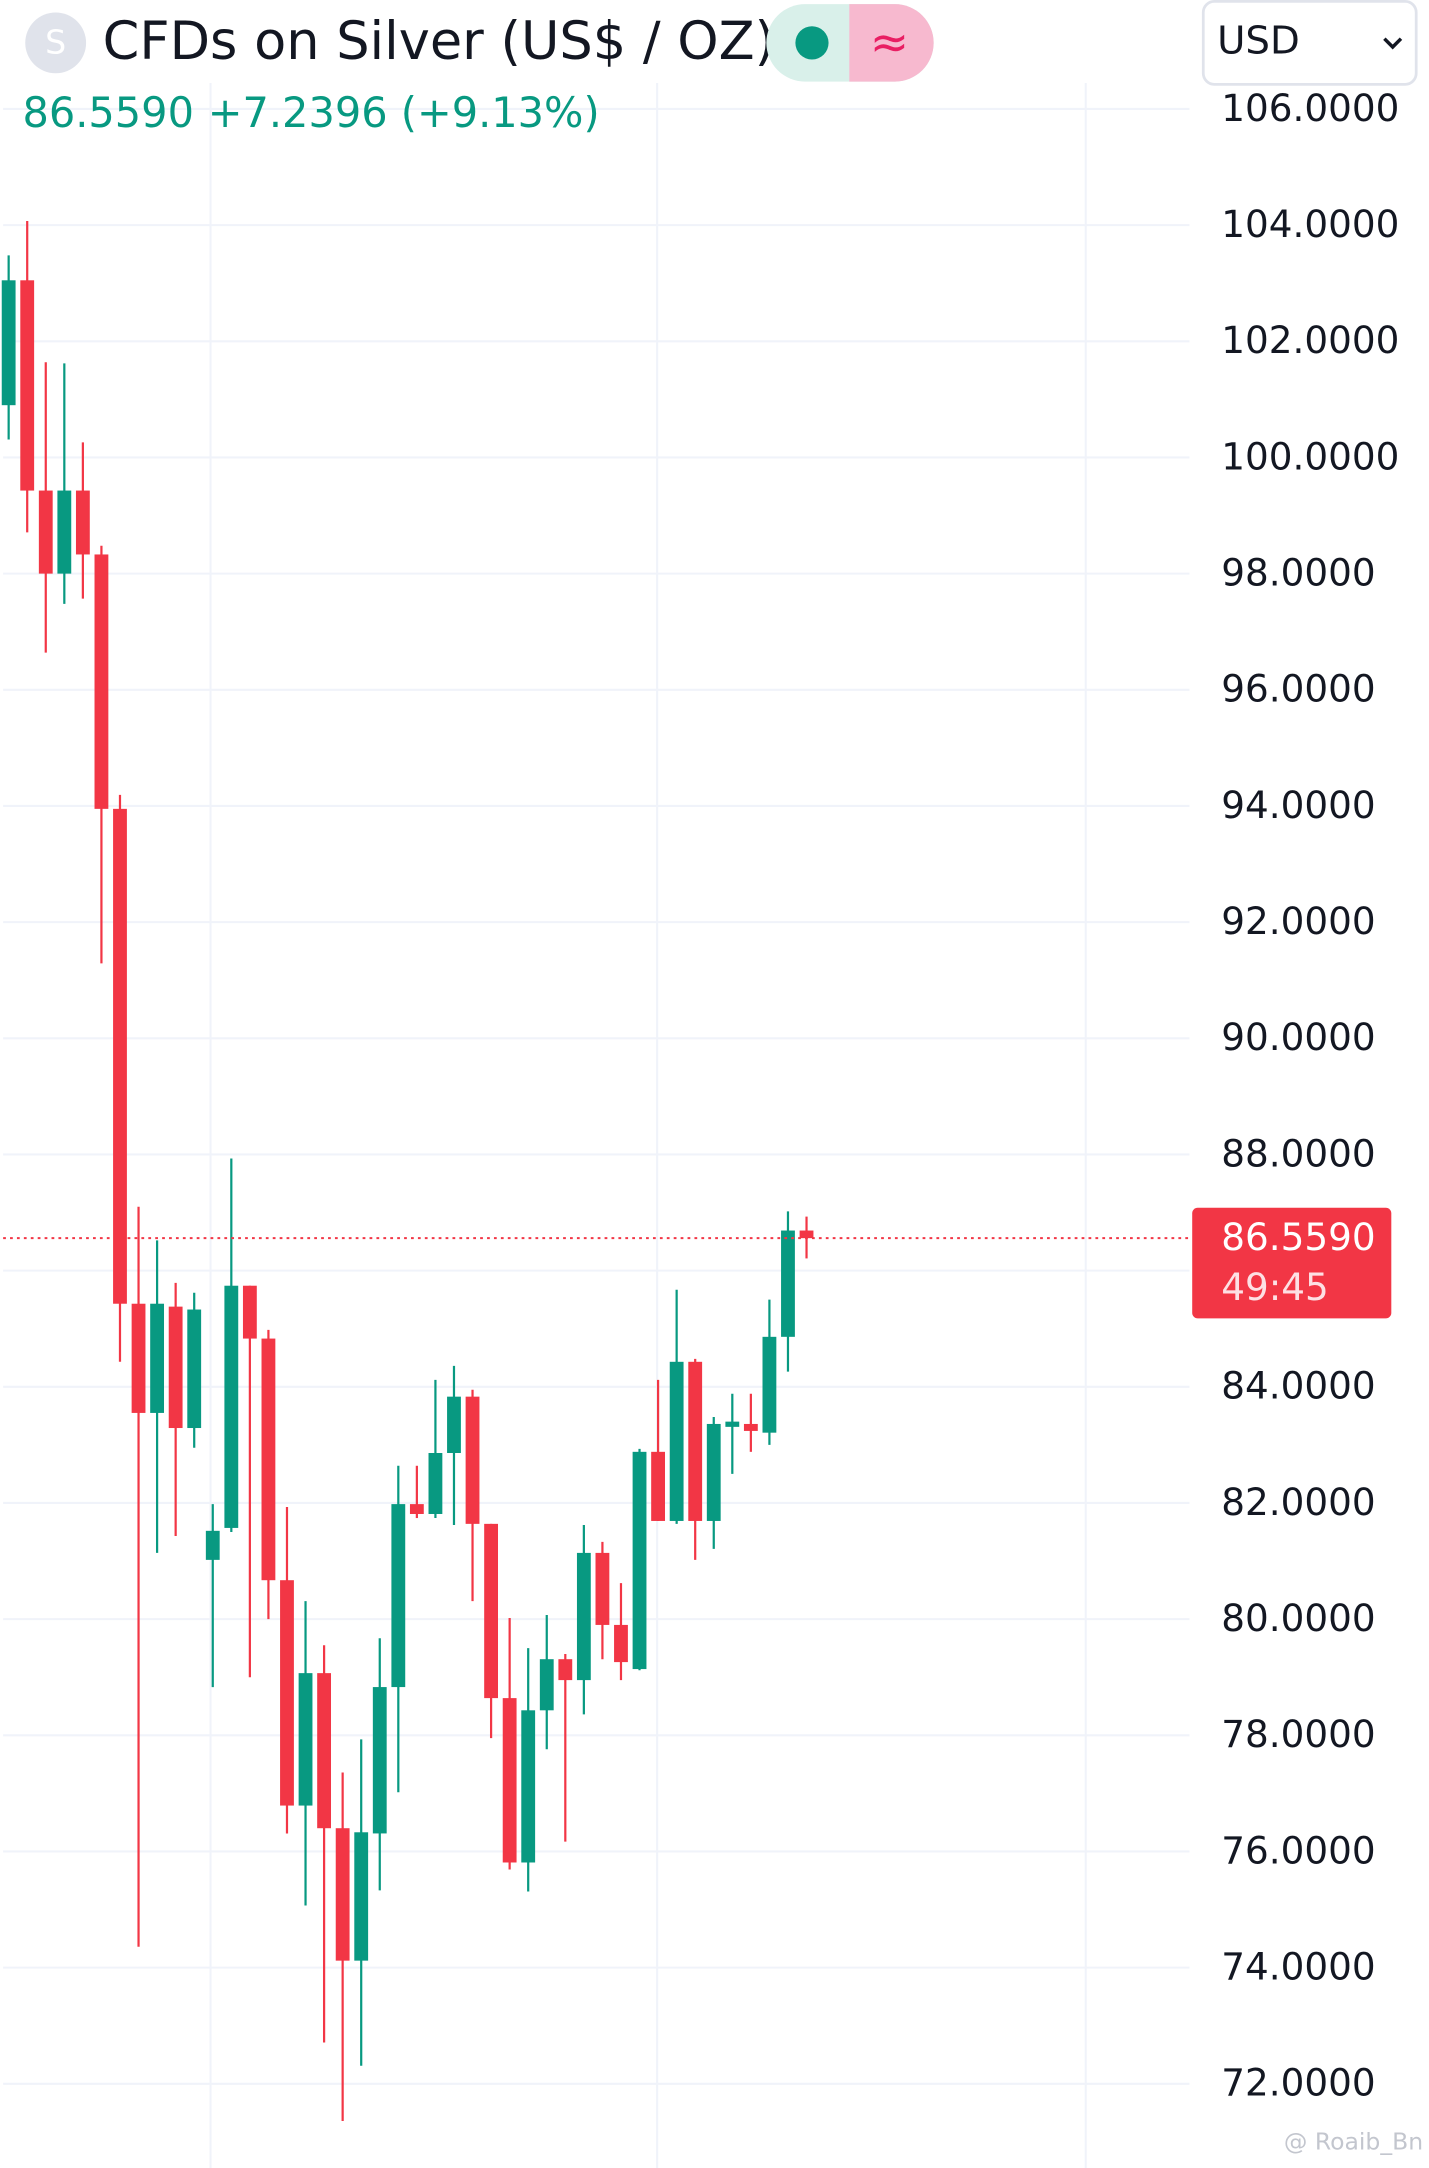 Image resolution: width=1429 pixels, height=2168 pixels. I want to click on price-change: +7.2396 (+9.13%), so click(404, 113).